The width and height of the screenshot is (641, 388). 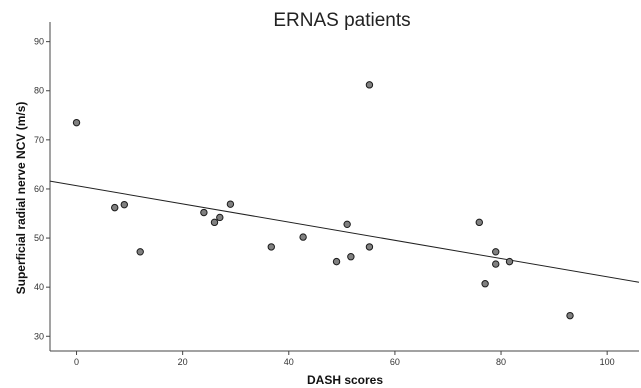 I want to click on y-tick-label: 90, so click(x=39, y=42).